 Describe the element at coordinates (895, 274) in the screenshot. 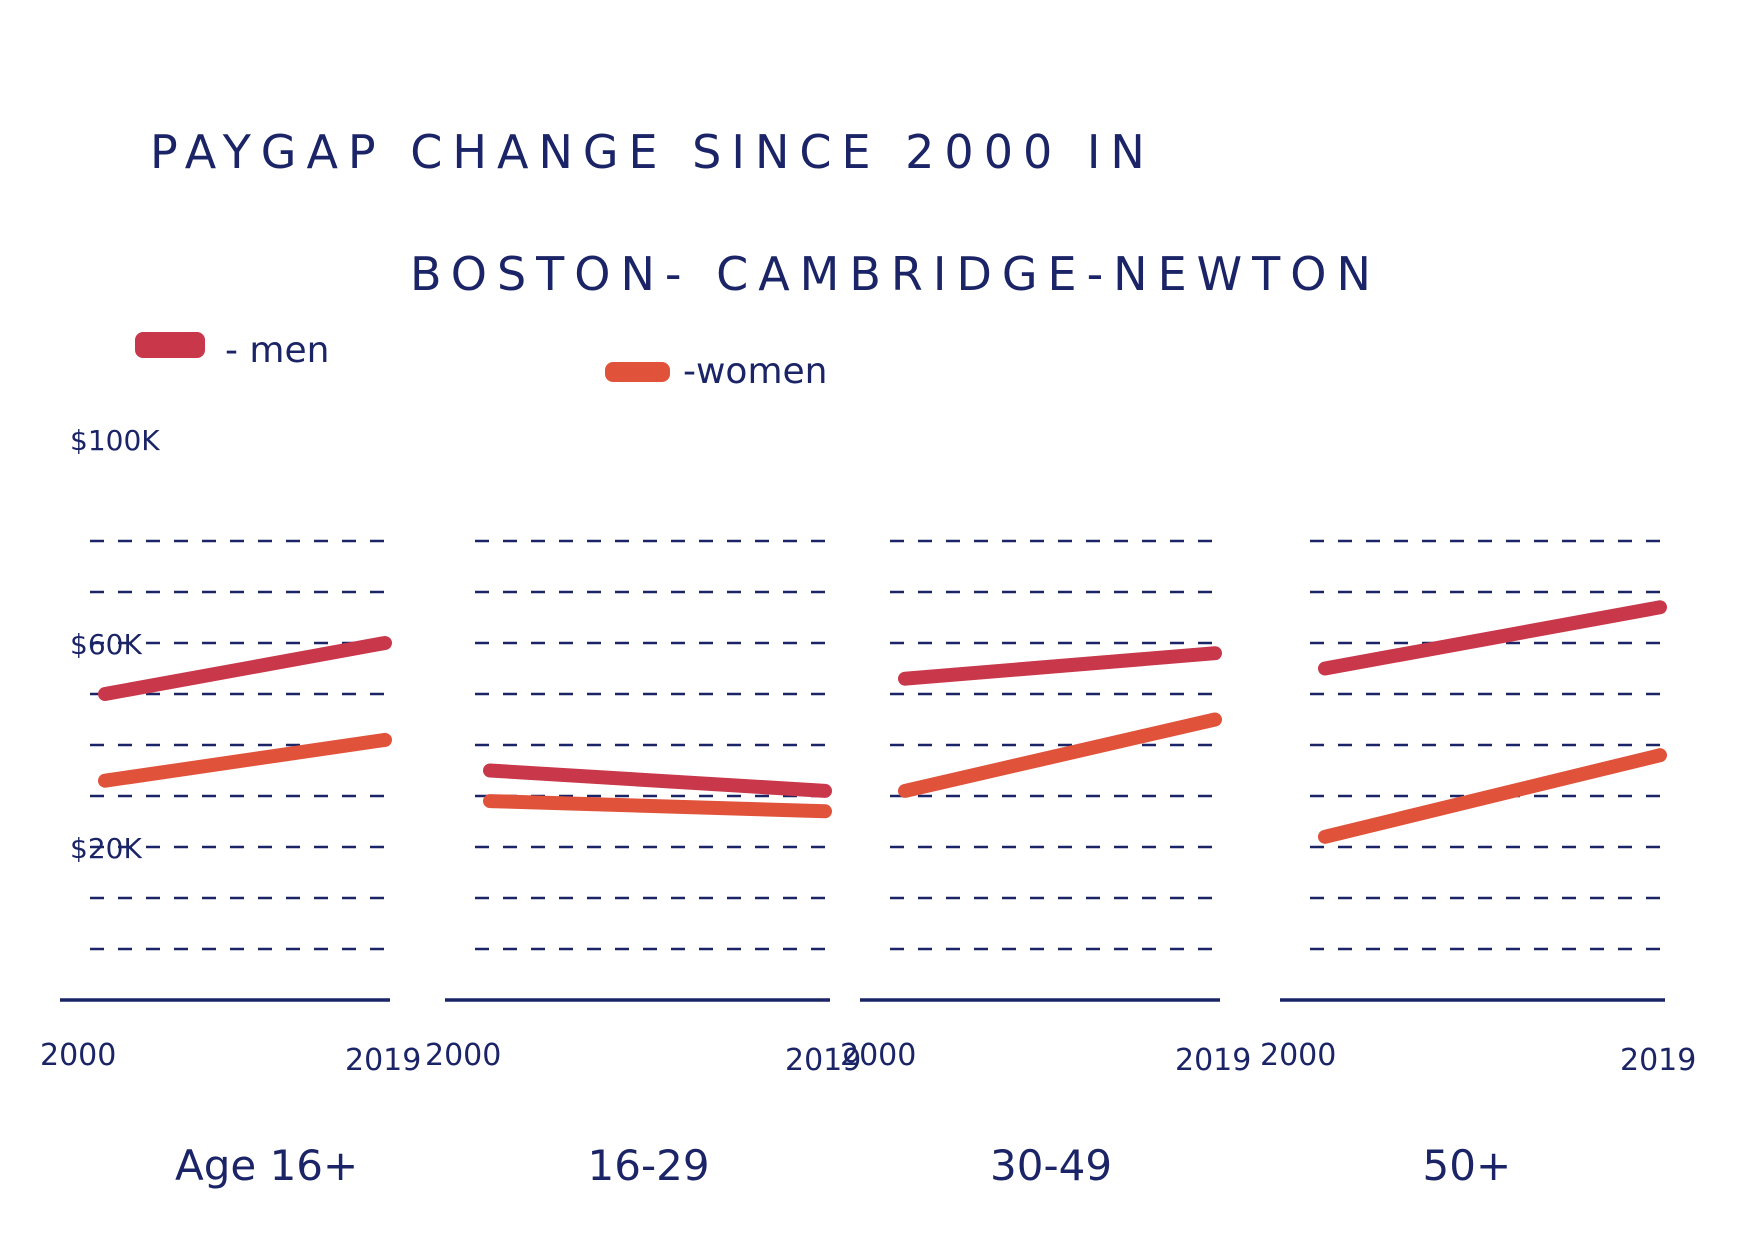

I see `chart-title-line-2: BOSTON- CAMBRIDGE-NEWTON` at that location.